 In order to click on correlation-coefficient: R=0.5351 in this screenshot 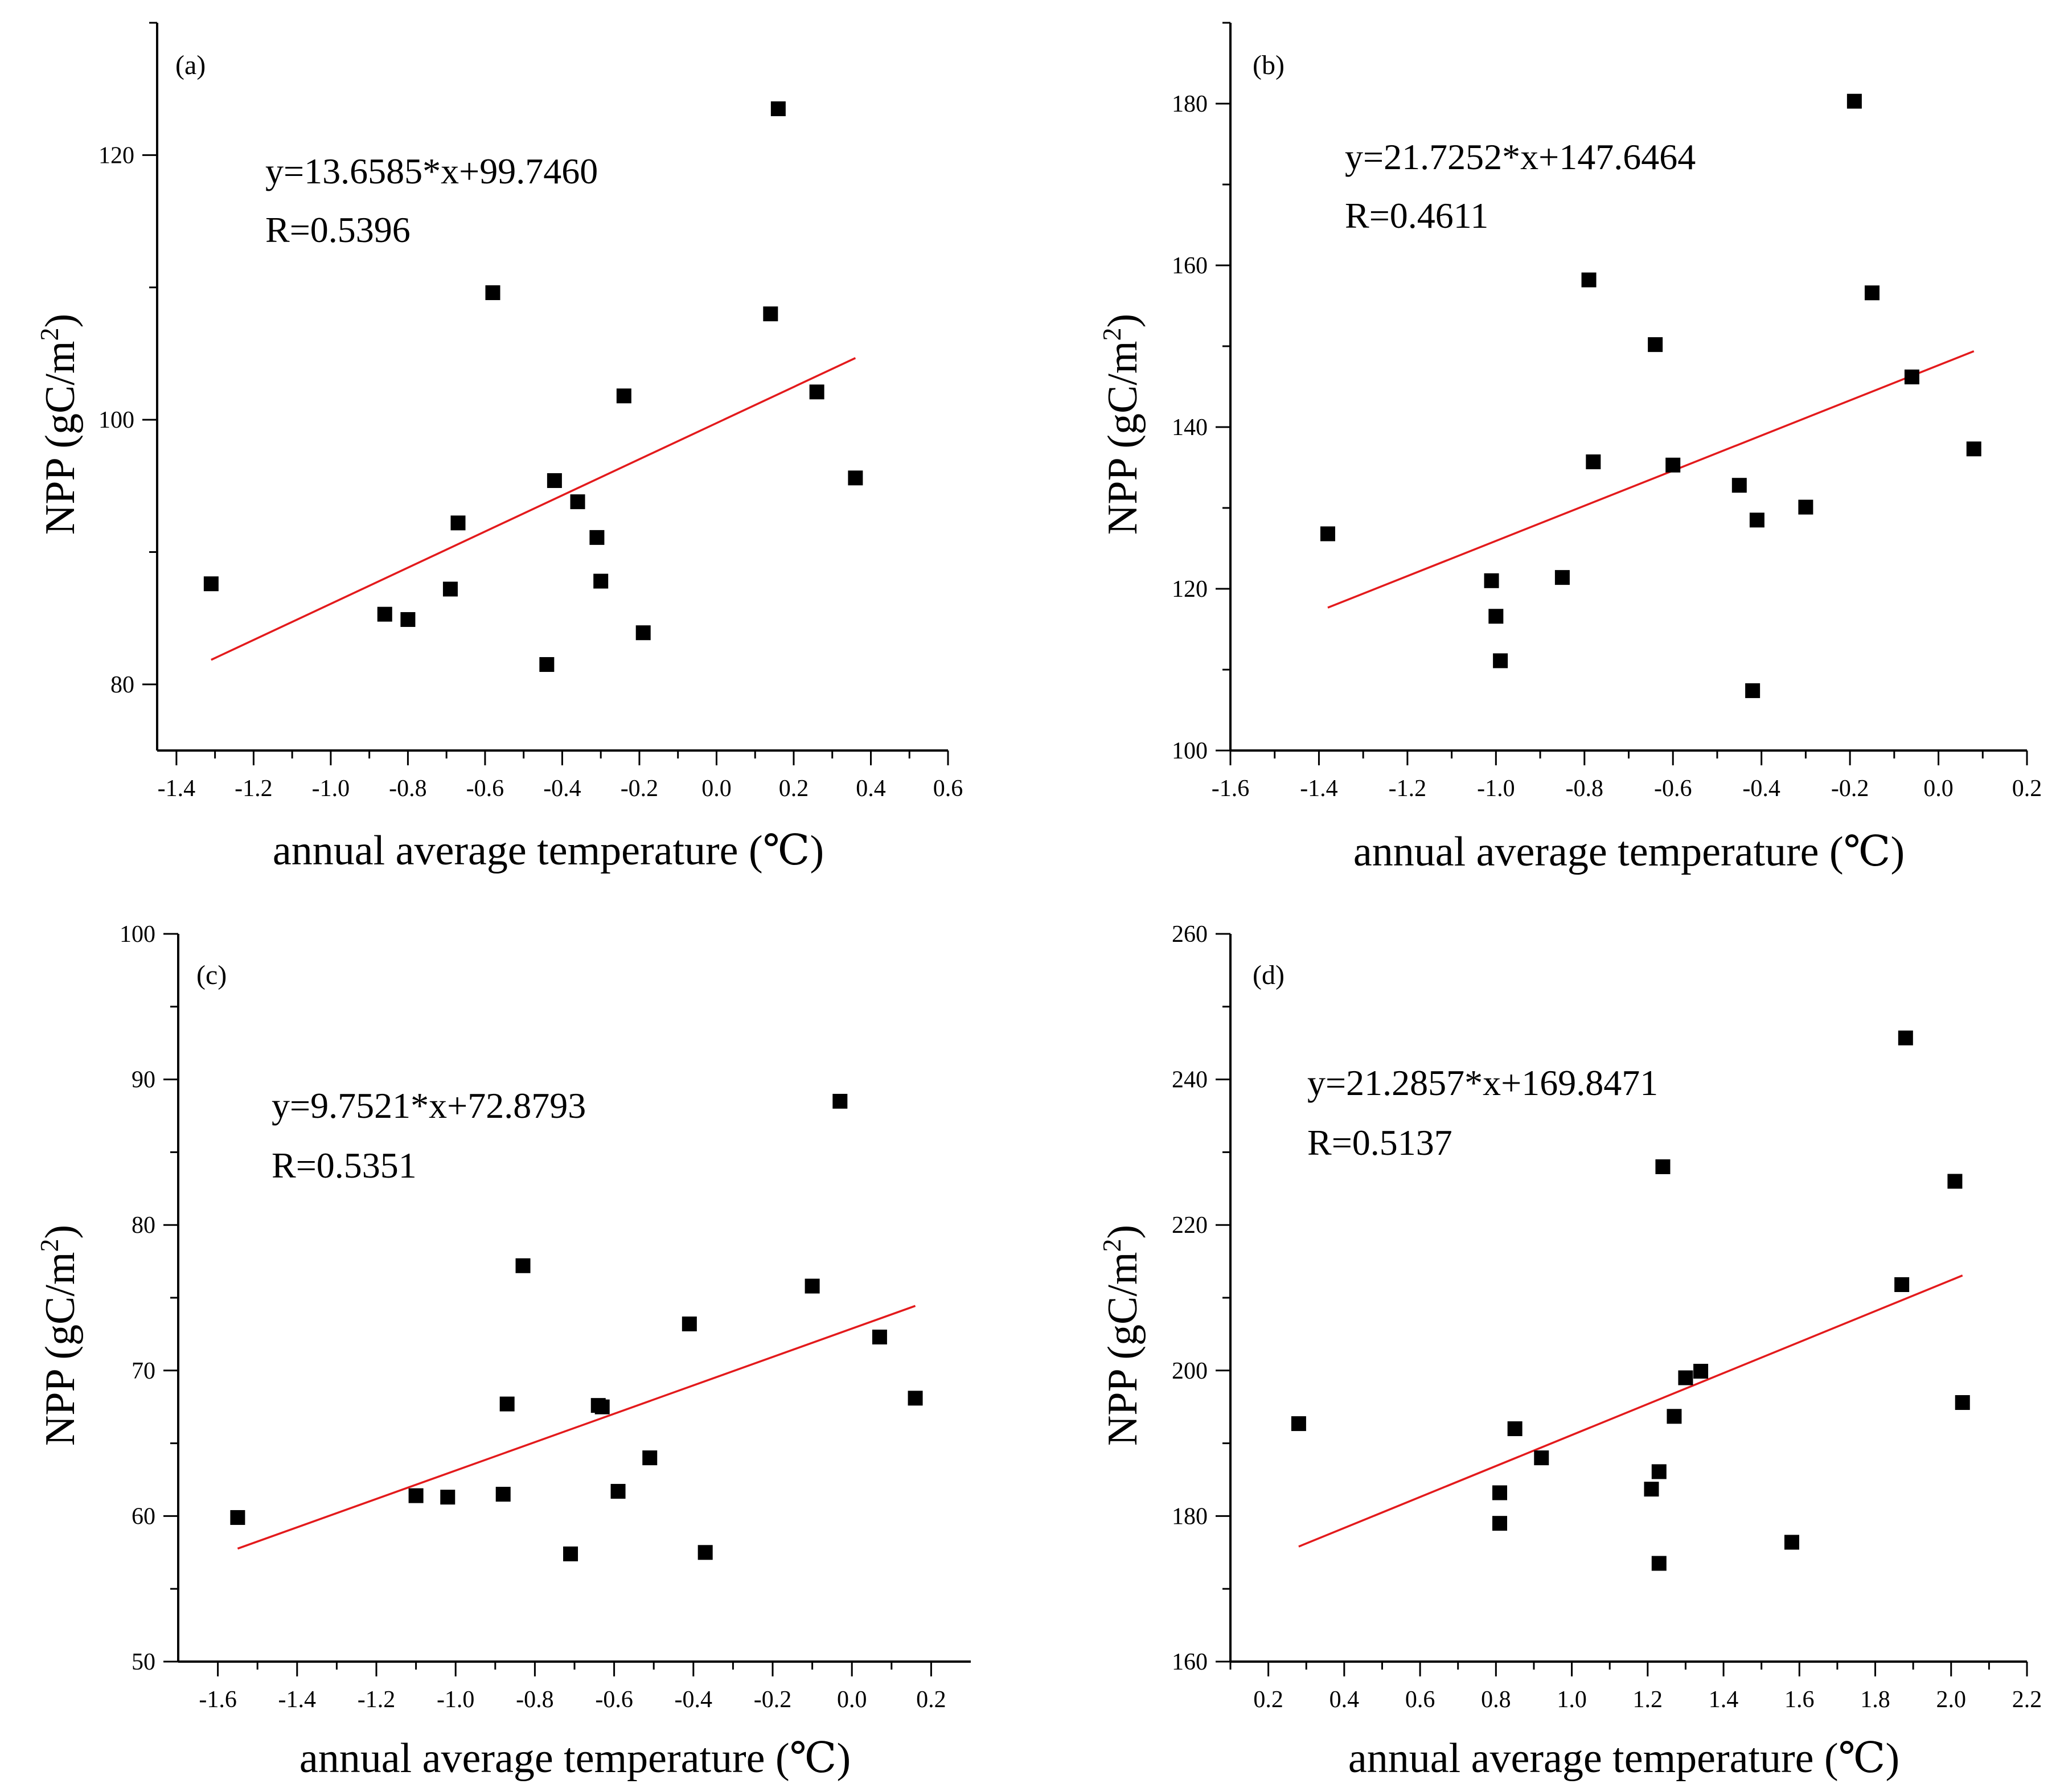, I will do `click(344, 1165)`.